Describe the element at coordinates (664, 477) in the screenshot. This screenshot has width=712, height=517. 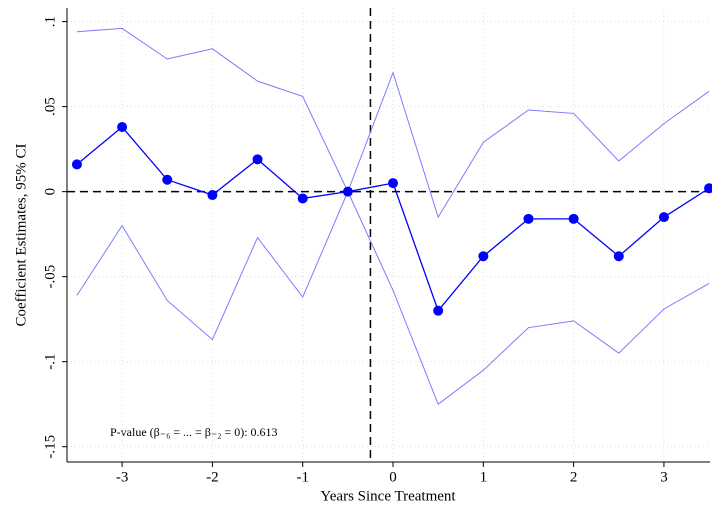
I see `x-tick-label: 3` at that location.